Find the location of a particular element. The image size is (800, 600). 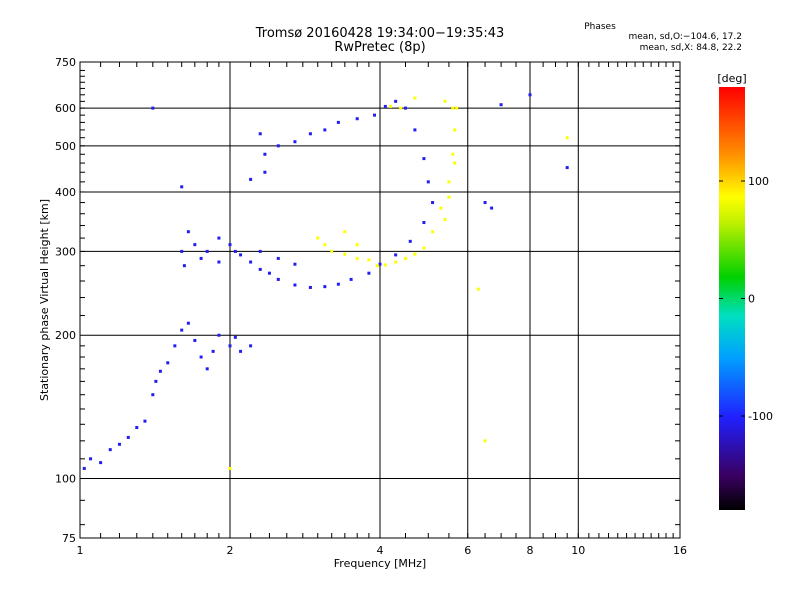

y-tick-label: 300 is located at coordinates (65, 251).